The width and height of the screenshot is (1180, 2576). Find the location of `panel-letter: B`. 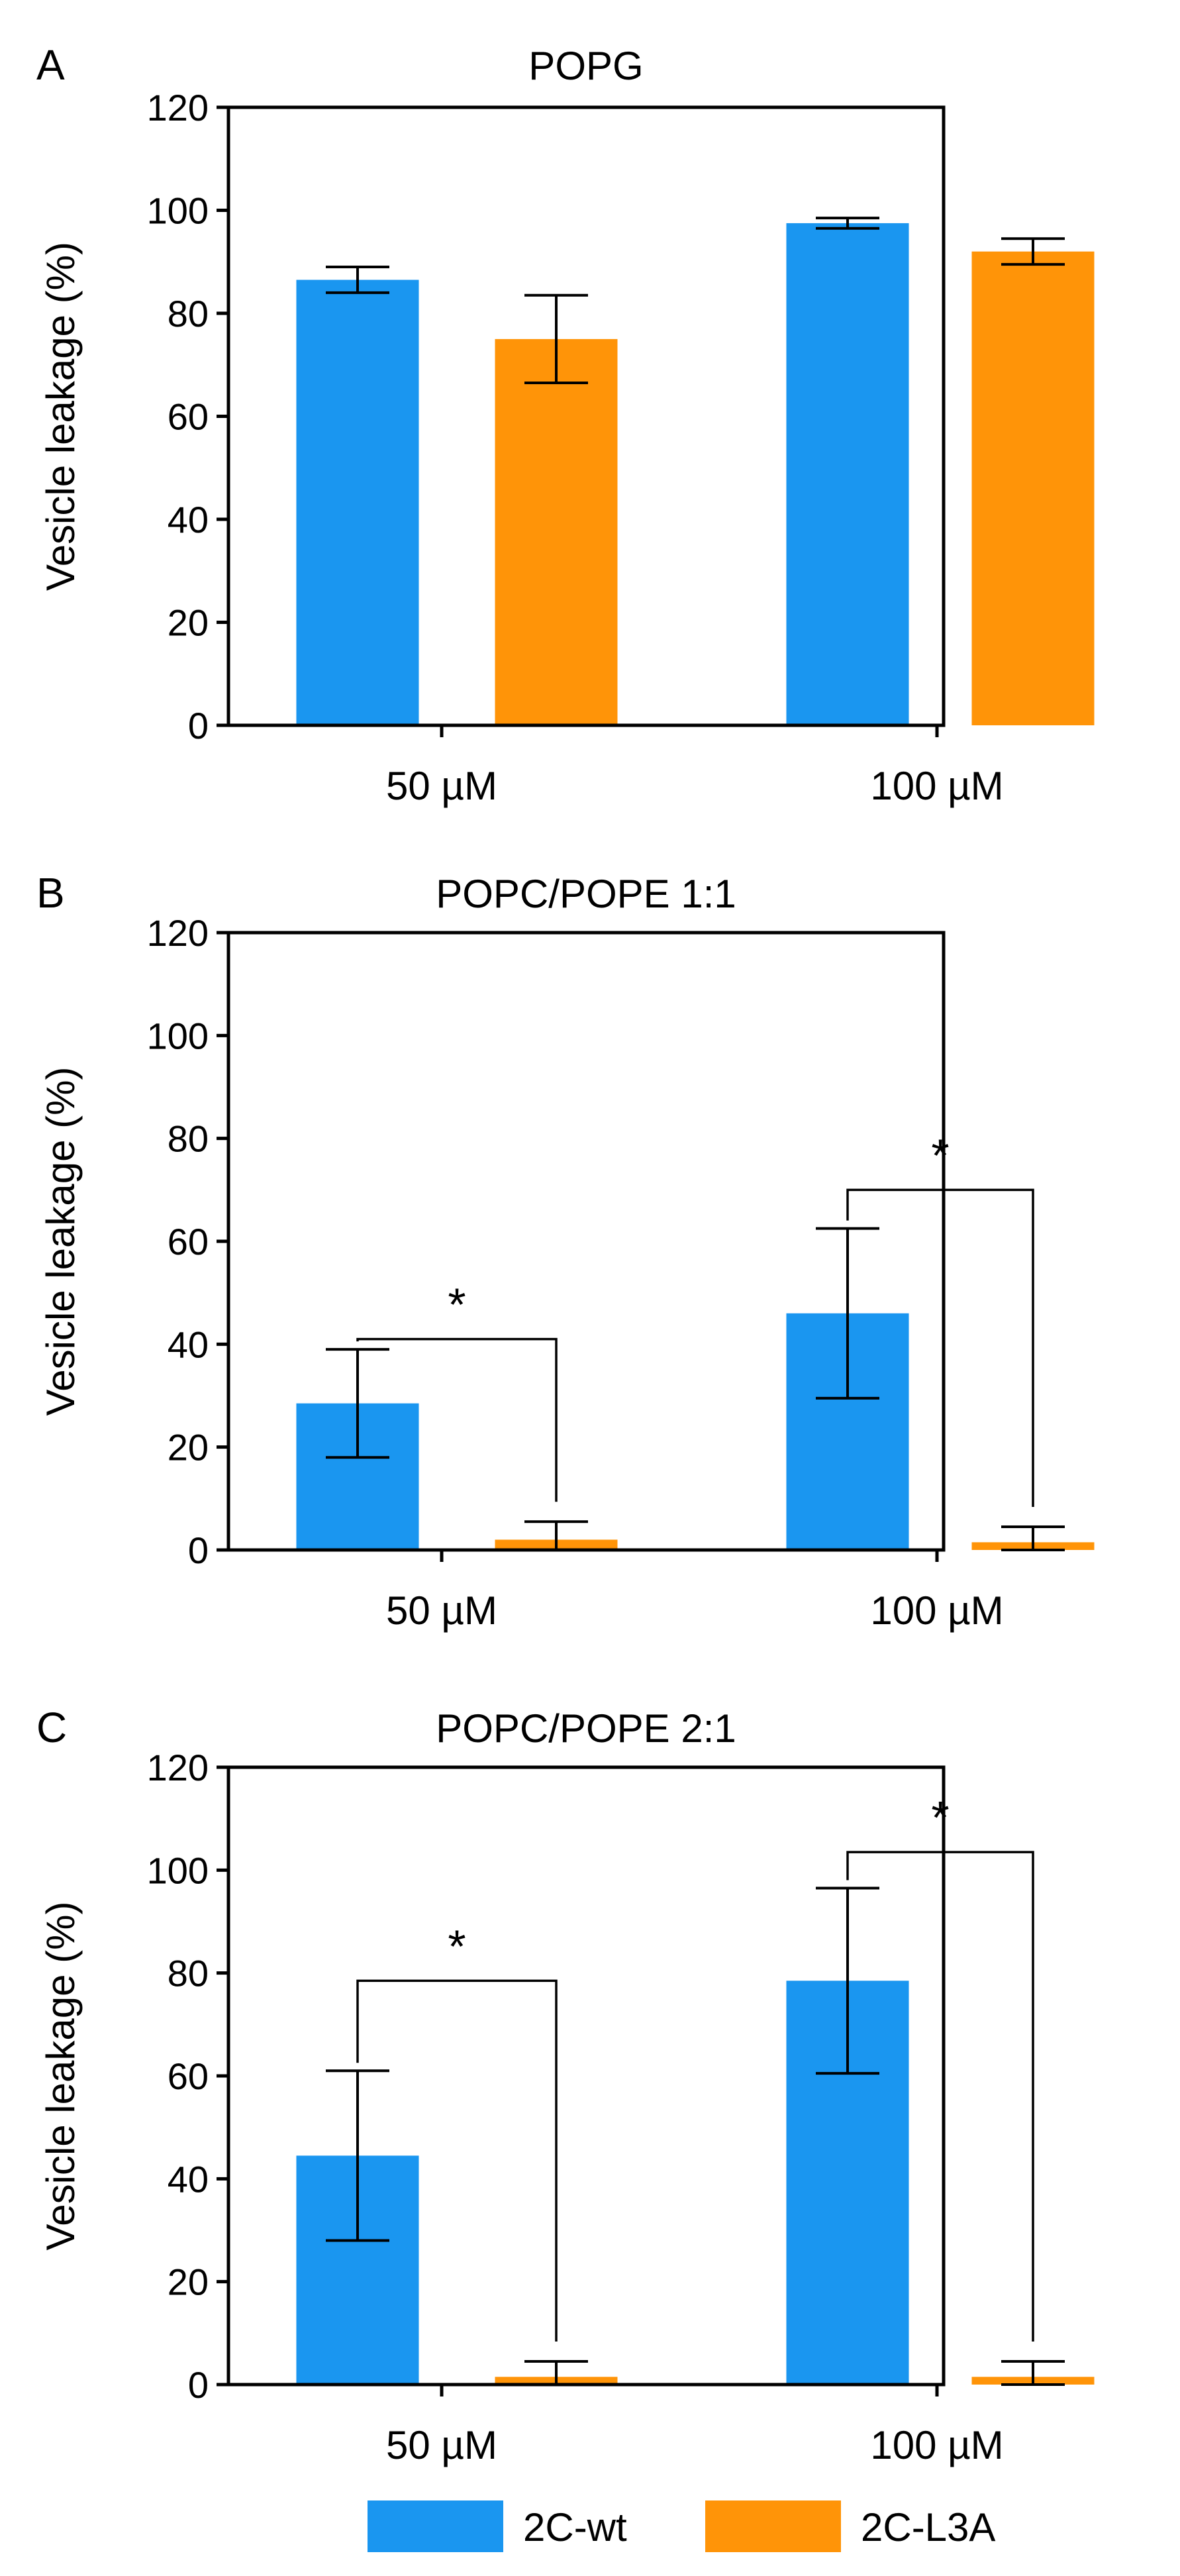

panel-letter: B is located at coordinates (50, 893).